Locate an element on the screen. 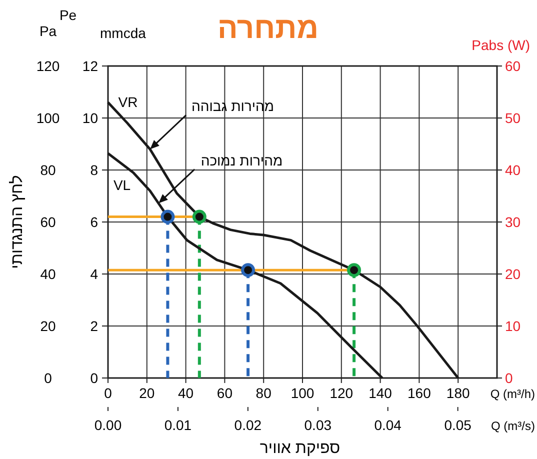 The height and width of the screenshot is (459, 537). y2-tick-label: 10 is located at coordinates (90, 118).